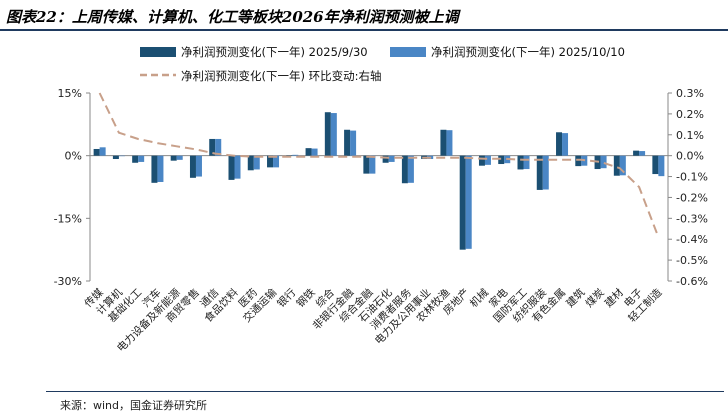 This screenshot has width=728, height=416. Describe the element at coordinates (73, 156) in the screenshot. I see `y-tick-label-left: 0%` at that location.